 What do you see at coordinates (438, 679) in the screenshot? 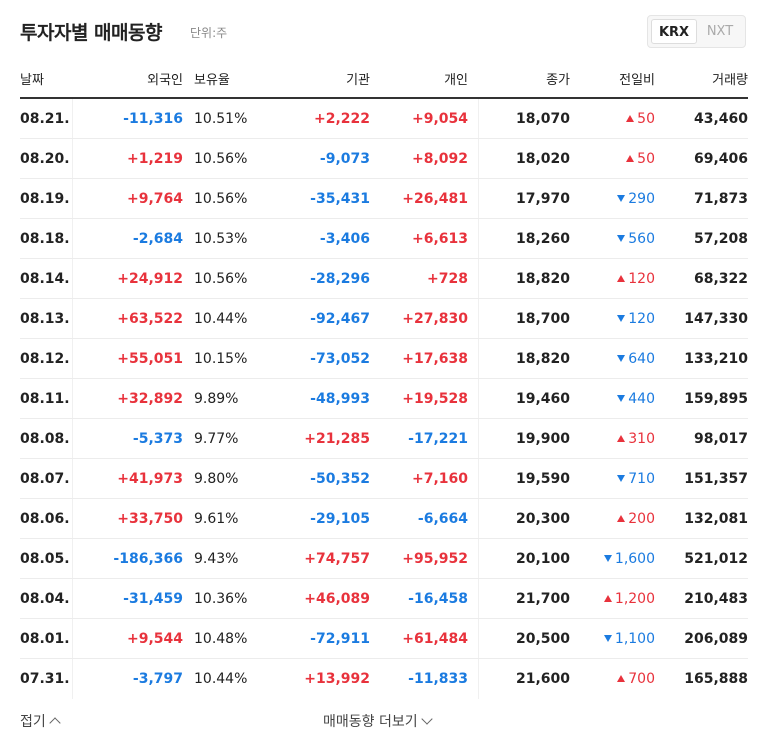
I see `individual-cell: -11,833` at bounding box center [438, 679].